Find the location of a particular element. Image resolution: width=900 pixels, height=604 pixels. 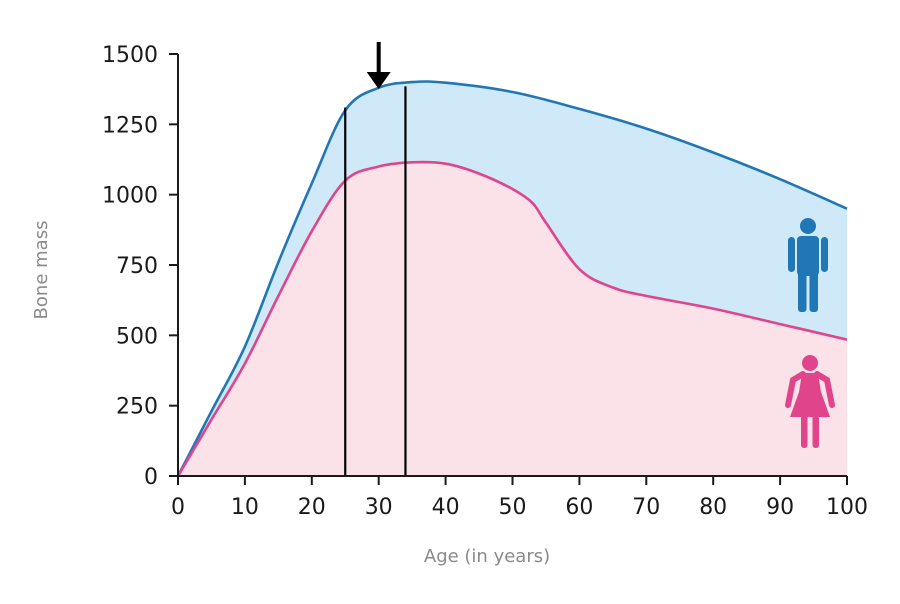

y-axis-title: Bone mass is located at coordinates (41, 270).